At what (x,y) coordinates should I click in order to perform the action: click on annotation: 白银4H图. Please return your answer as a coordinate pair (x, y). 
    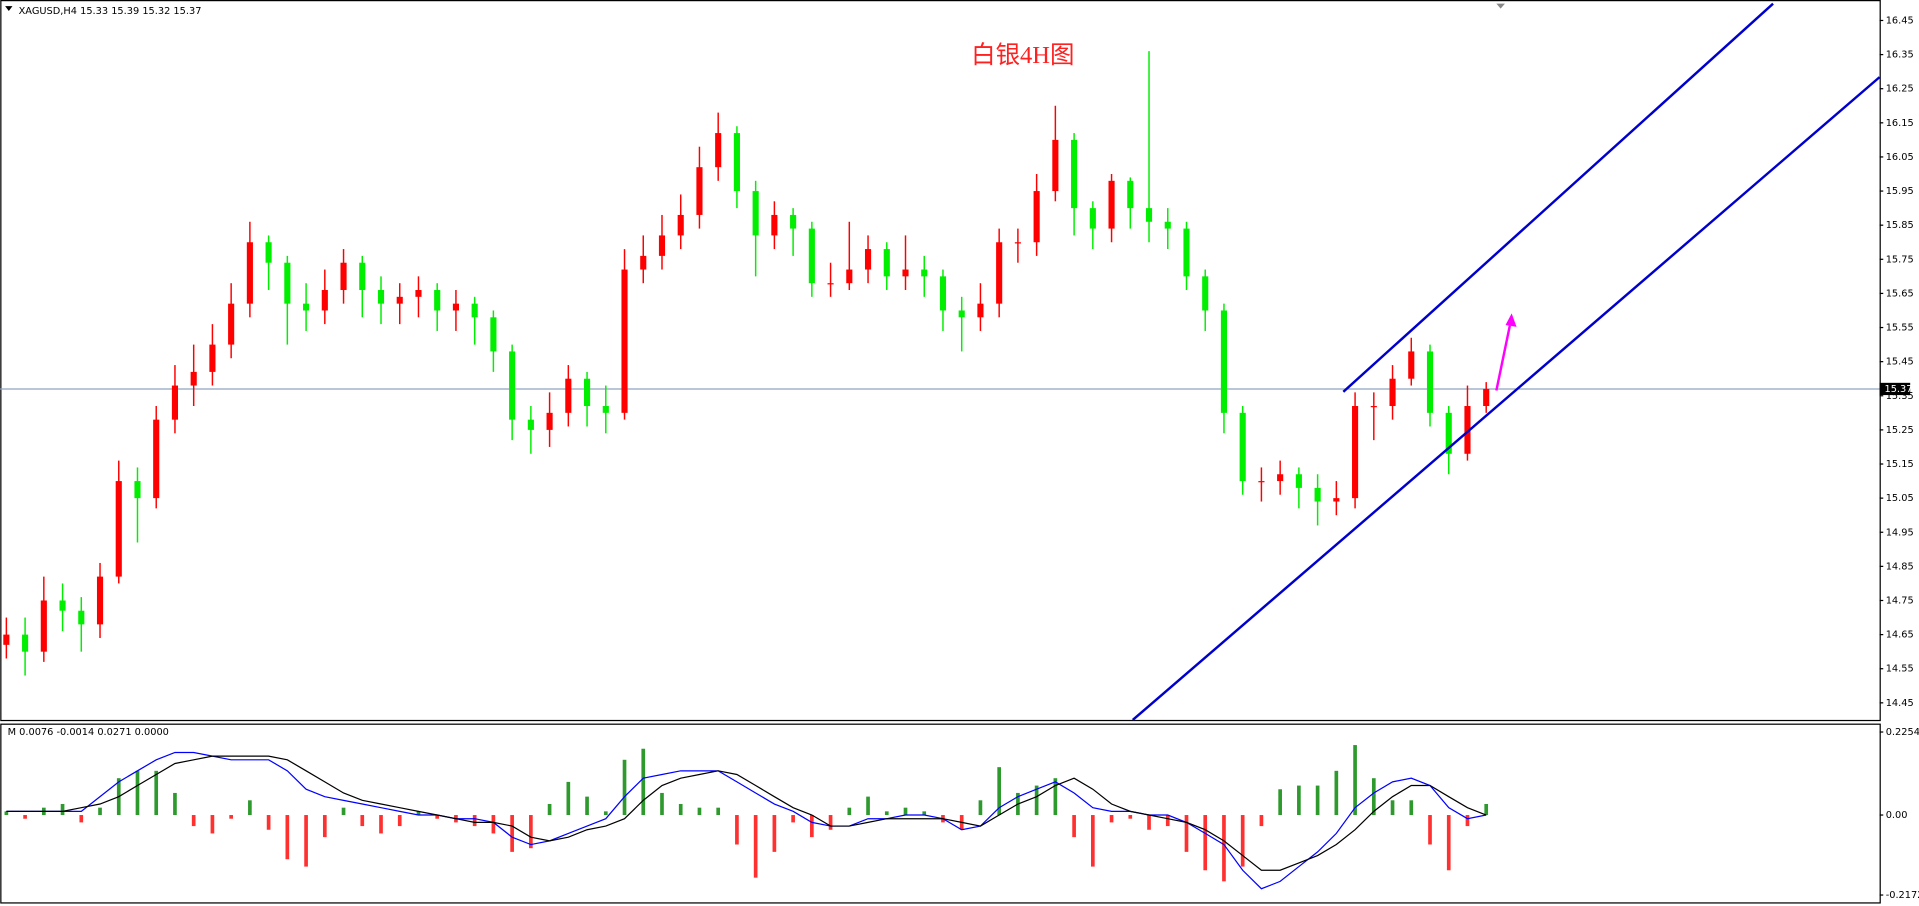
    Looking at the image, I should click on (1022, 55).